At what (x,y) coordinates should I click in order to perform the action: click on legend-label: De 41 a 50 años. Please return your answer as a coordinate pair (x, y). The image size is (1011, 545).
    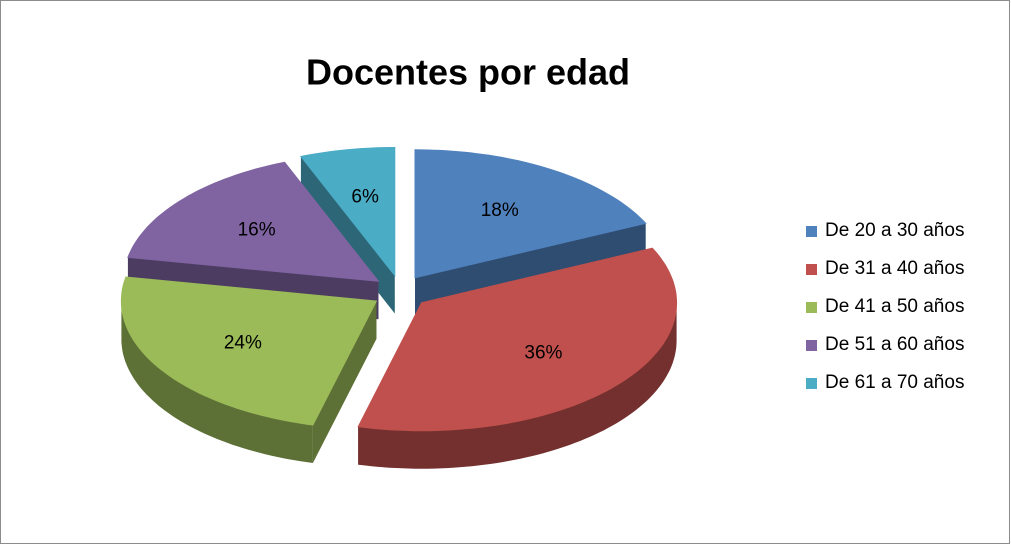
    Looking at the image, I should click on (894, 306).